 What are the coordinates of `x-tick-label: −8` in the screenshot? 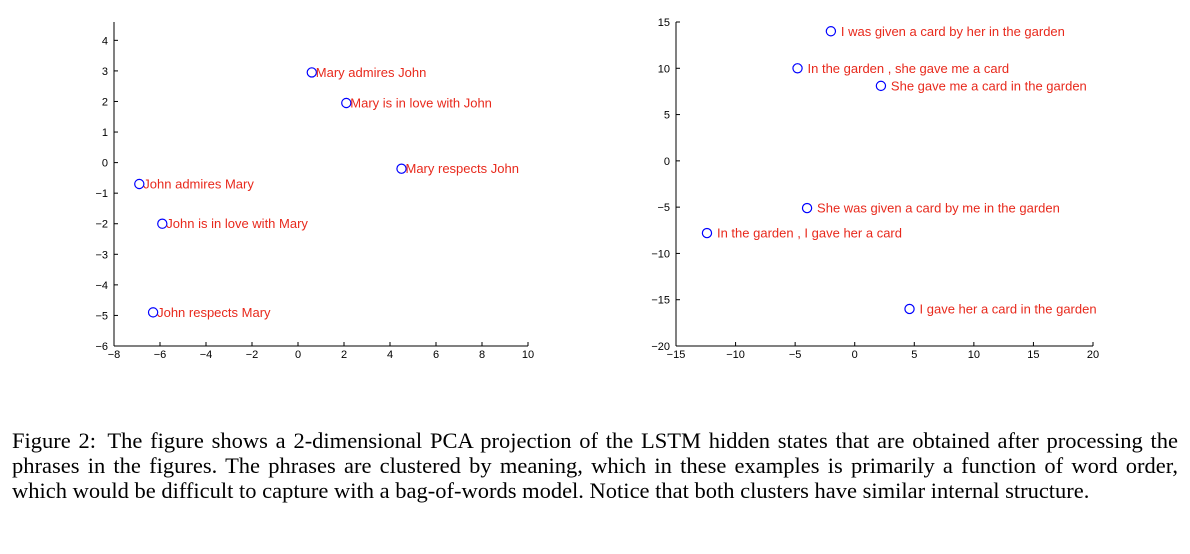 It's located at (114, 355).